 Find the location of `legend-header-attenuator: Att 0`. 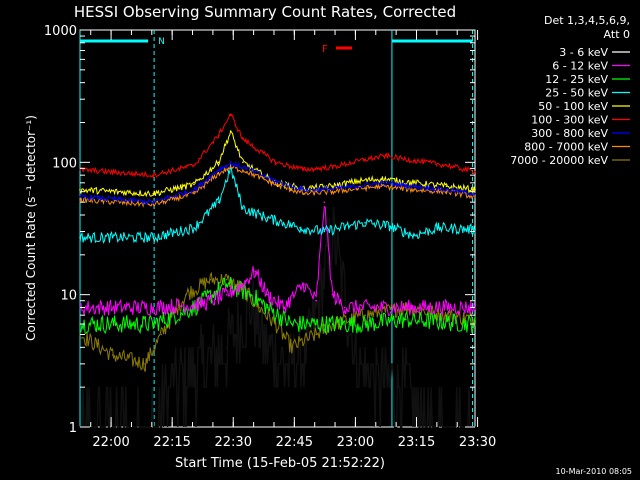

legend-header-attenuator: Att 0 is located at coordinates (617, 34).